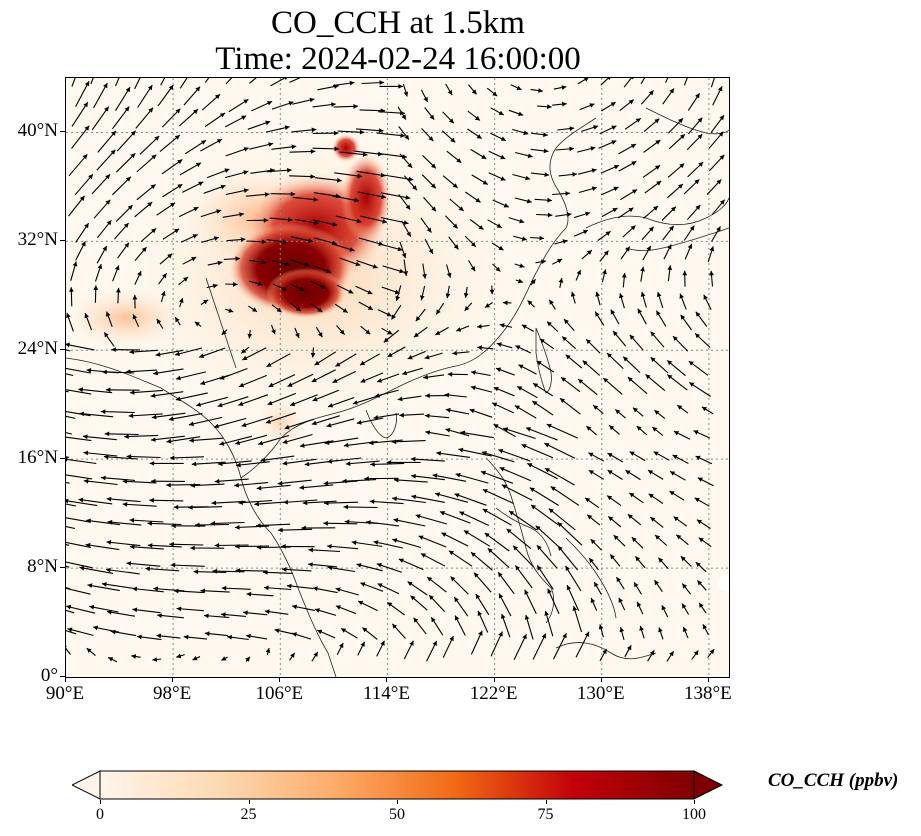 The height and width of the screenshot is (836, 921). What do you see at coordinates (398, 23) in the screenshot?
I see `chart-title: CO_CCH at 1.5km` at bounding box center [398, 23].